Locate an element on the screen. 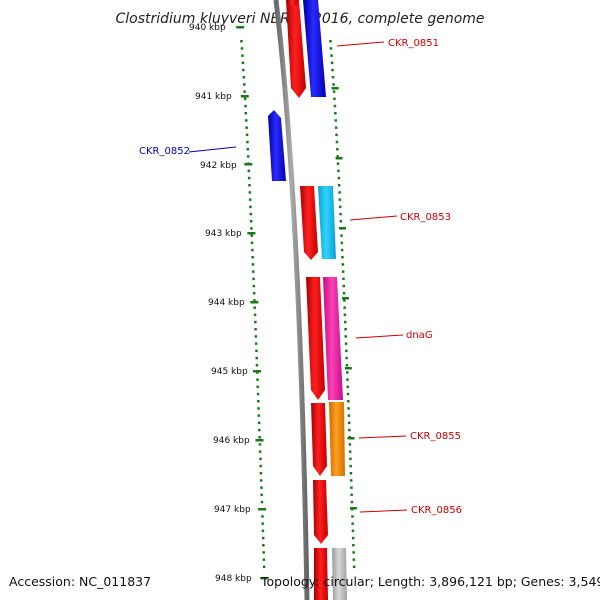 The image size is (600, 600). gene-label-dnag: dnaG is located at coordinates (419, 335).